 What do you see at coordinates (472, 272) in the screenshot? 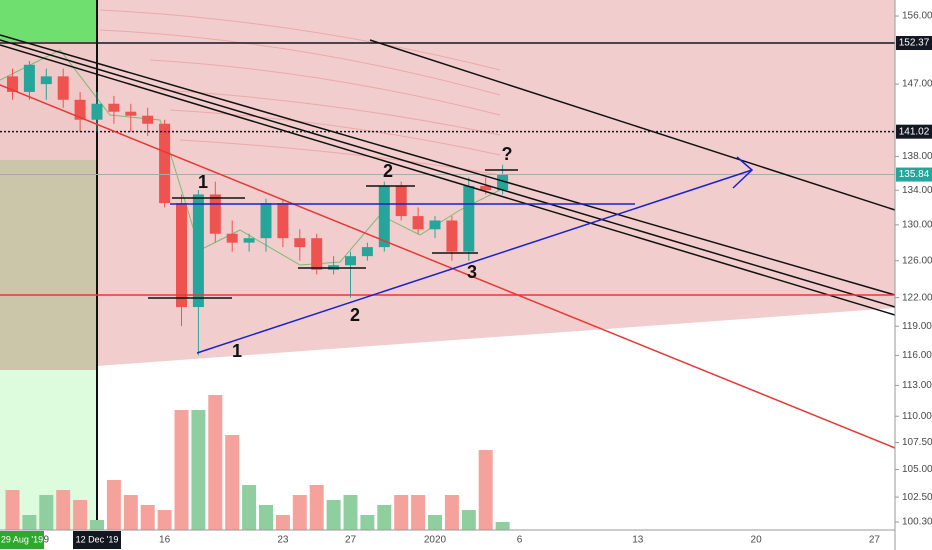
I see `annotation: 3` at bounding box center [472, 272].